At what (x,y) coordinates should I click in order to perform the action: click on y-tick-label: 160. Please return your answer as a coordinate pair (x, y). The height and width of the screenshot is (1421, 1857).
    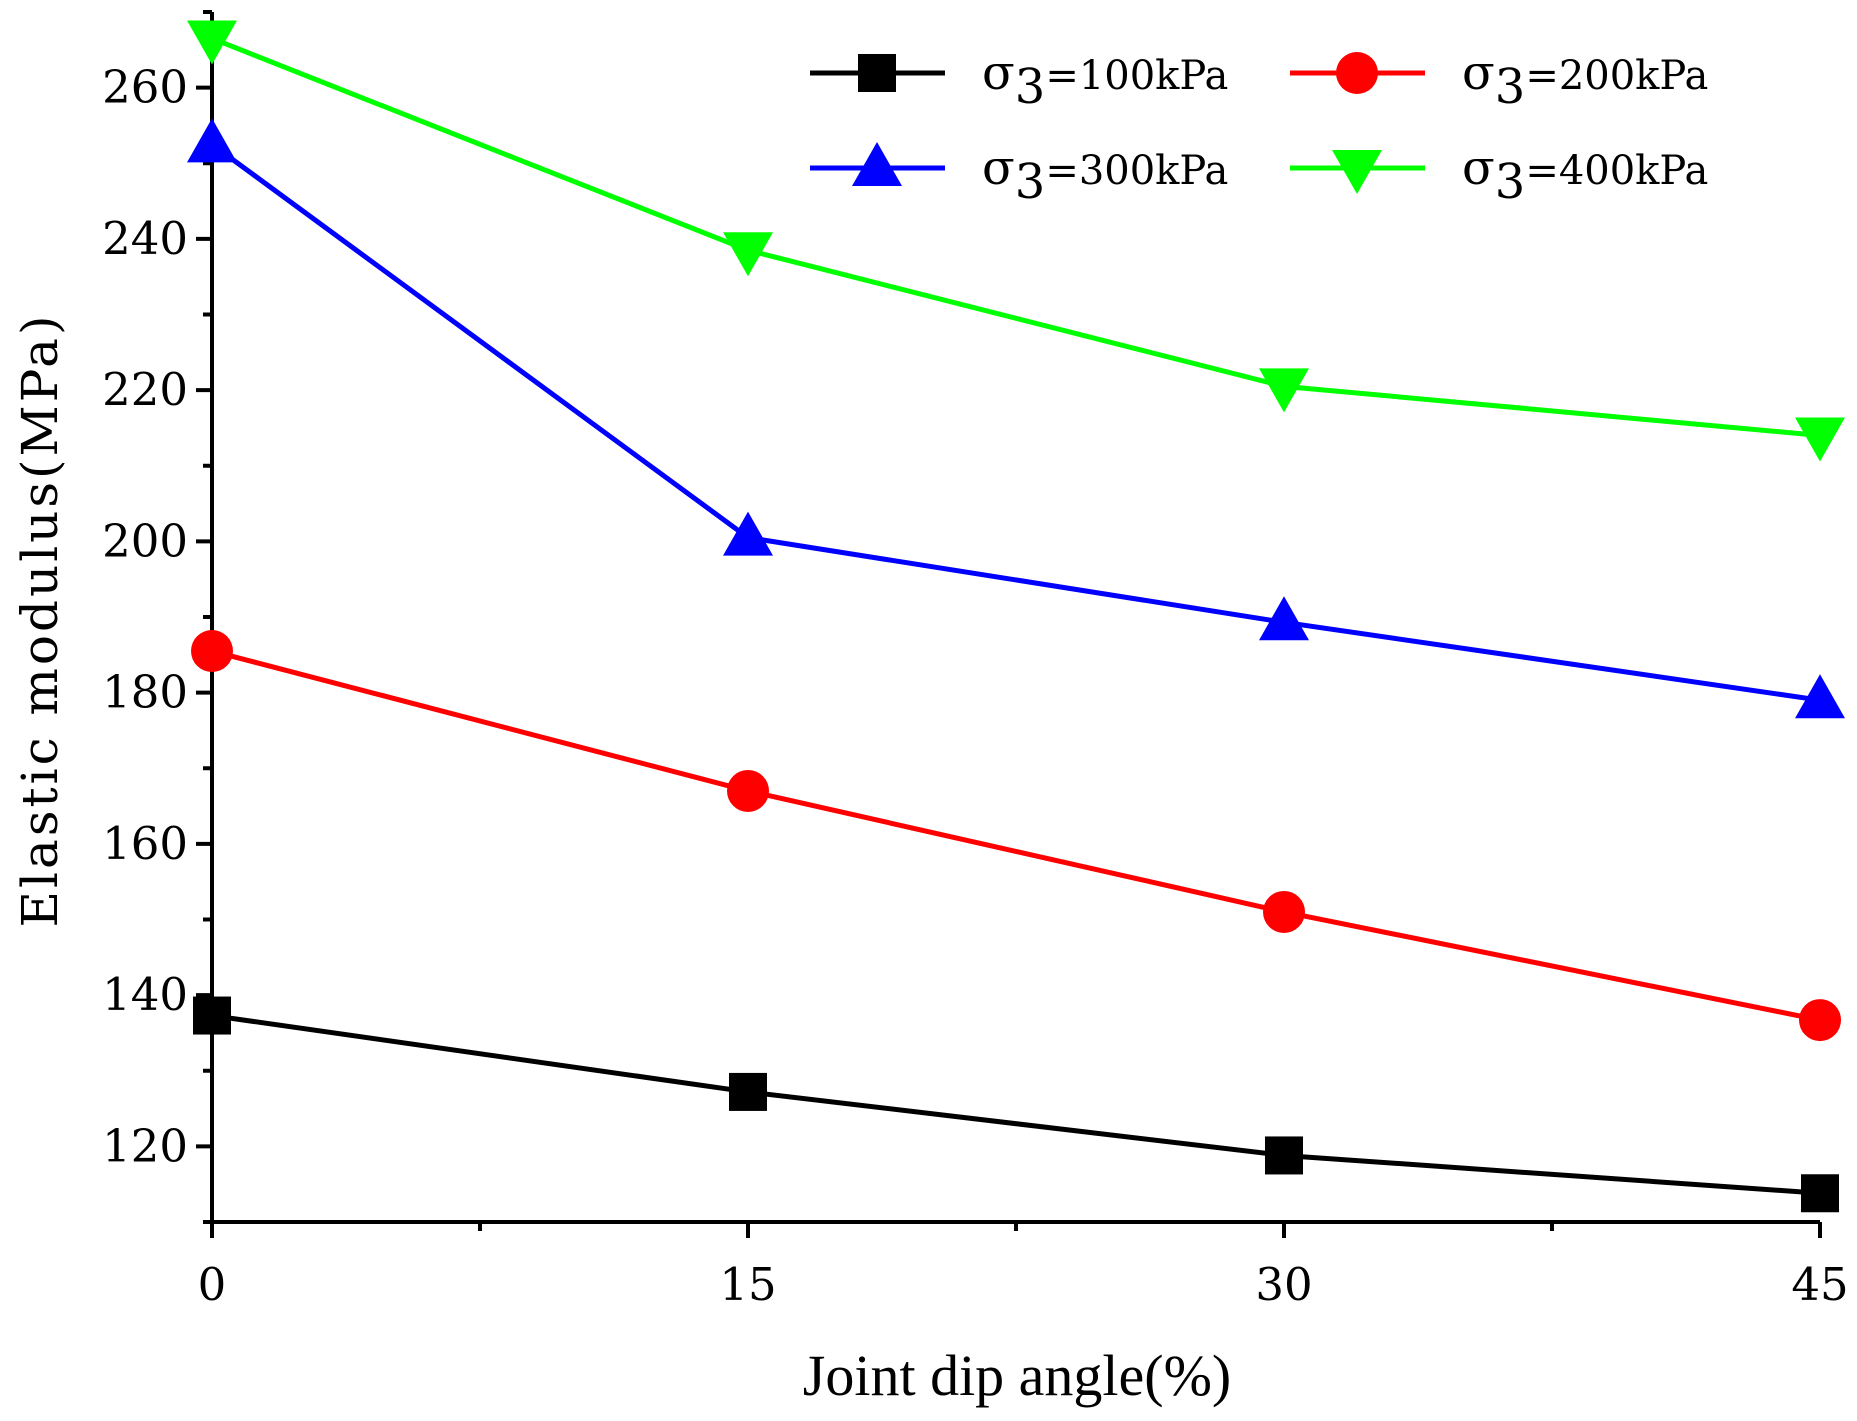
    Looking at the image, I should click on (145, 843).